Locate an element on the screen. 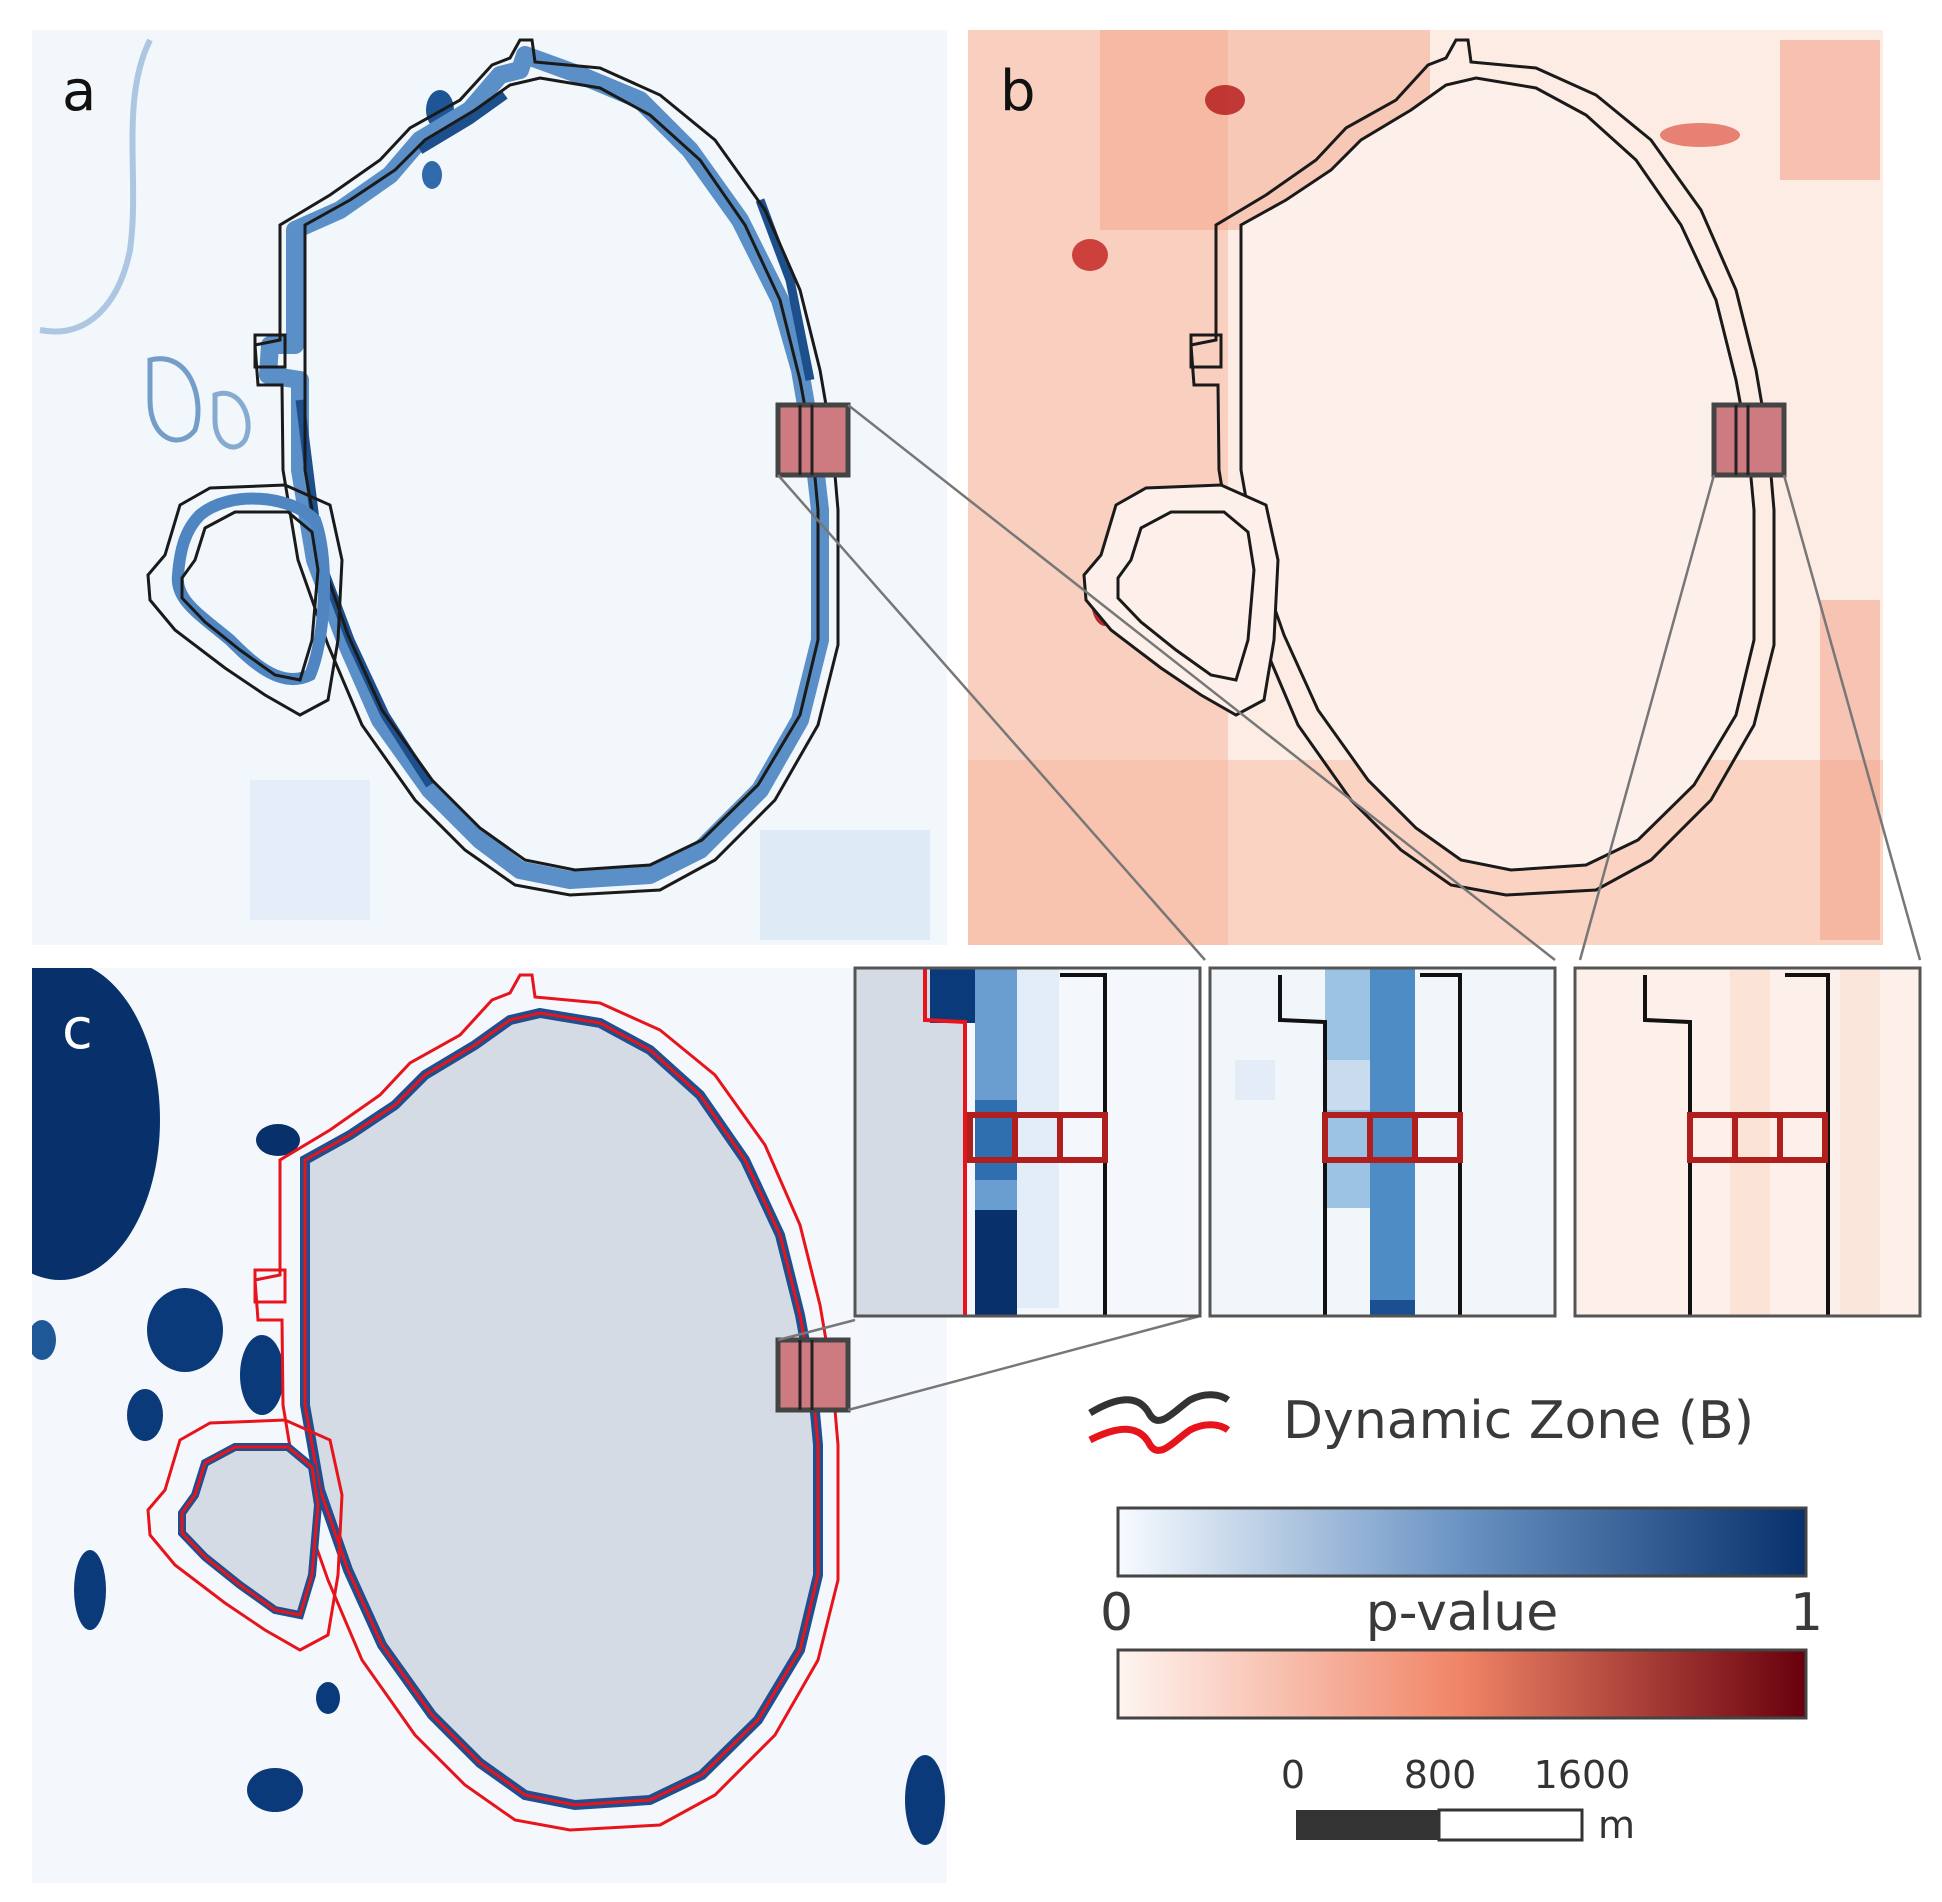  inset-a-cell-markers is located at coordinates (1392, 1137).